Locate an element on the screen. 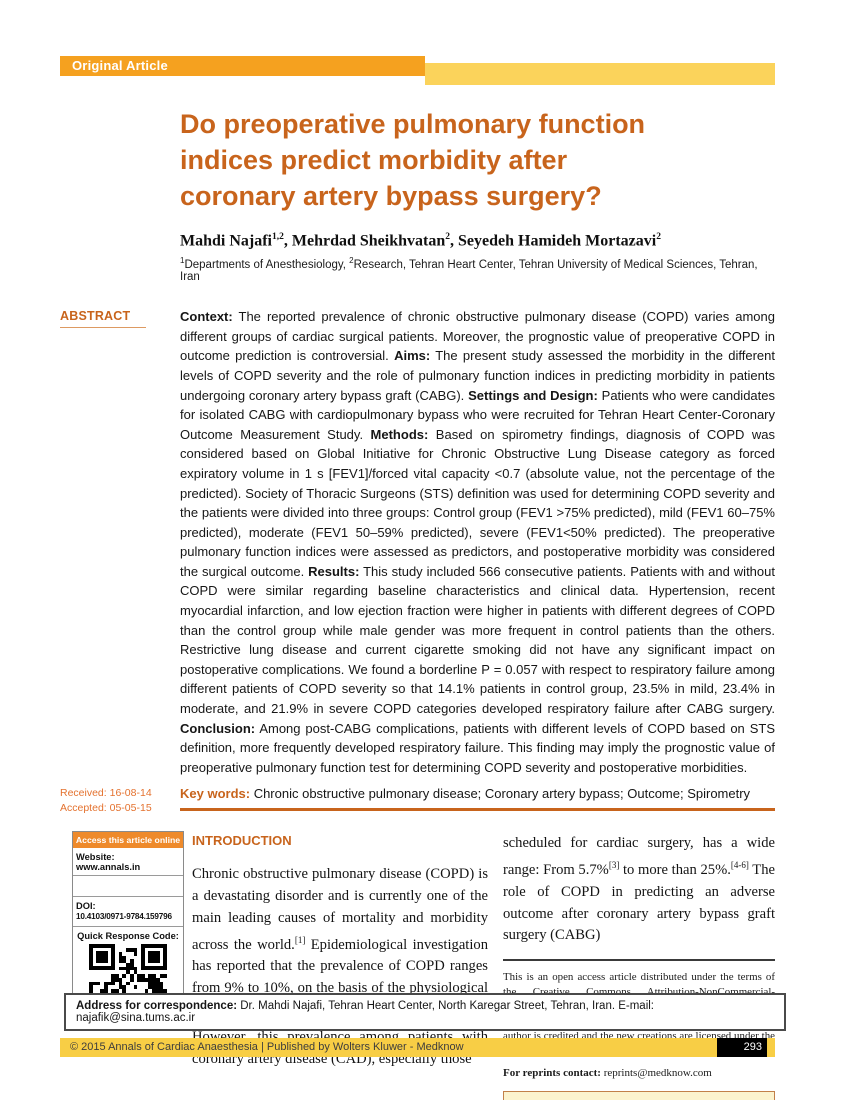 The image size is (850, 1100). doi-row: DOI: 10.4103/0971-9784.159796 is located at coordinates (128, 912).